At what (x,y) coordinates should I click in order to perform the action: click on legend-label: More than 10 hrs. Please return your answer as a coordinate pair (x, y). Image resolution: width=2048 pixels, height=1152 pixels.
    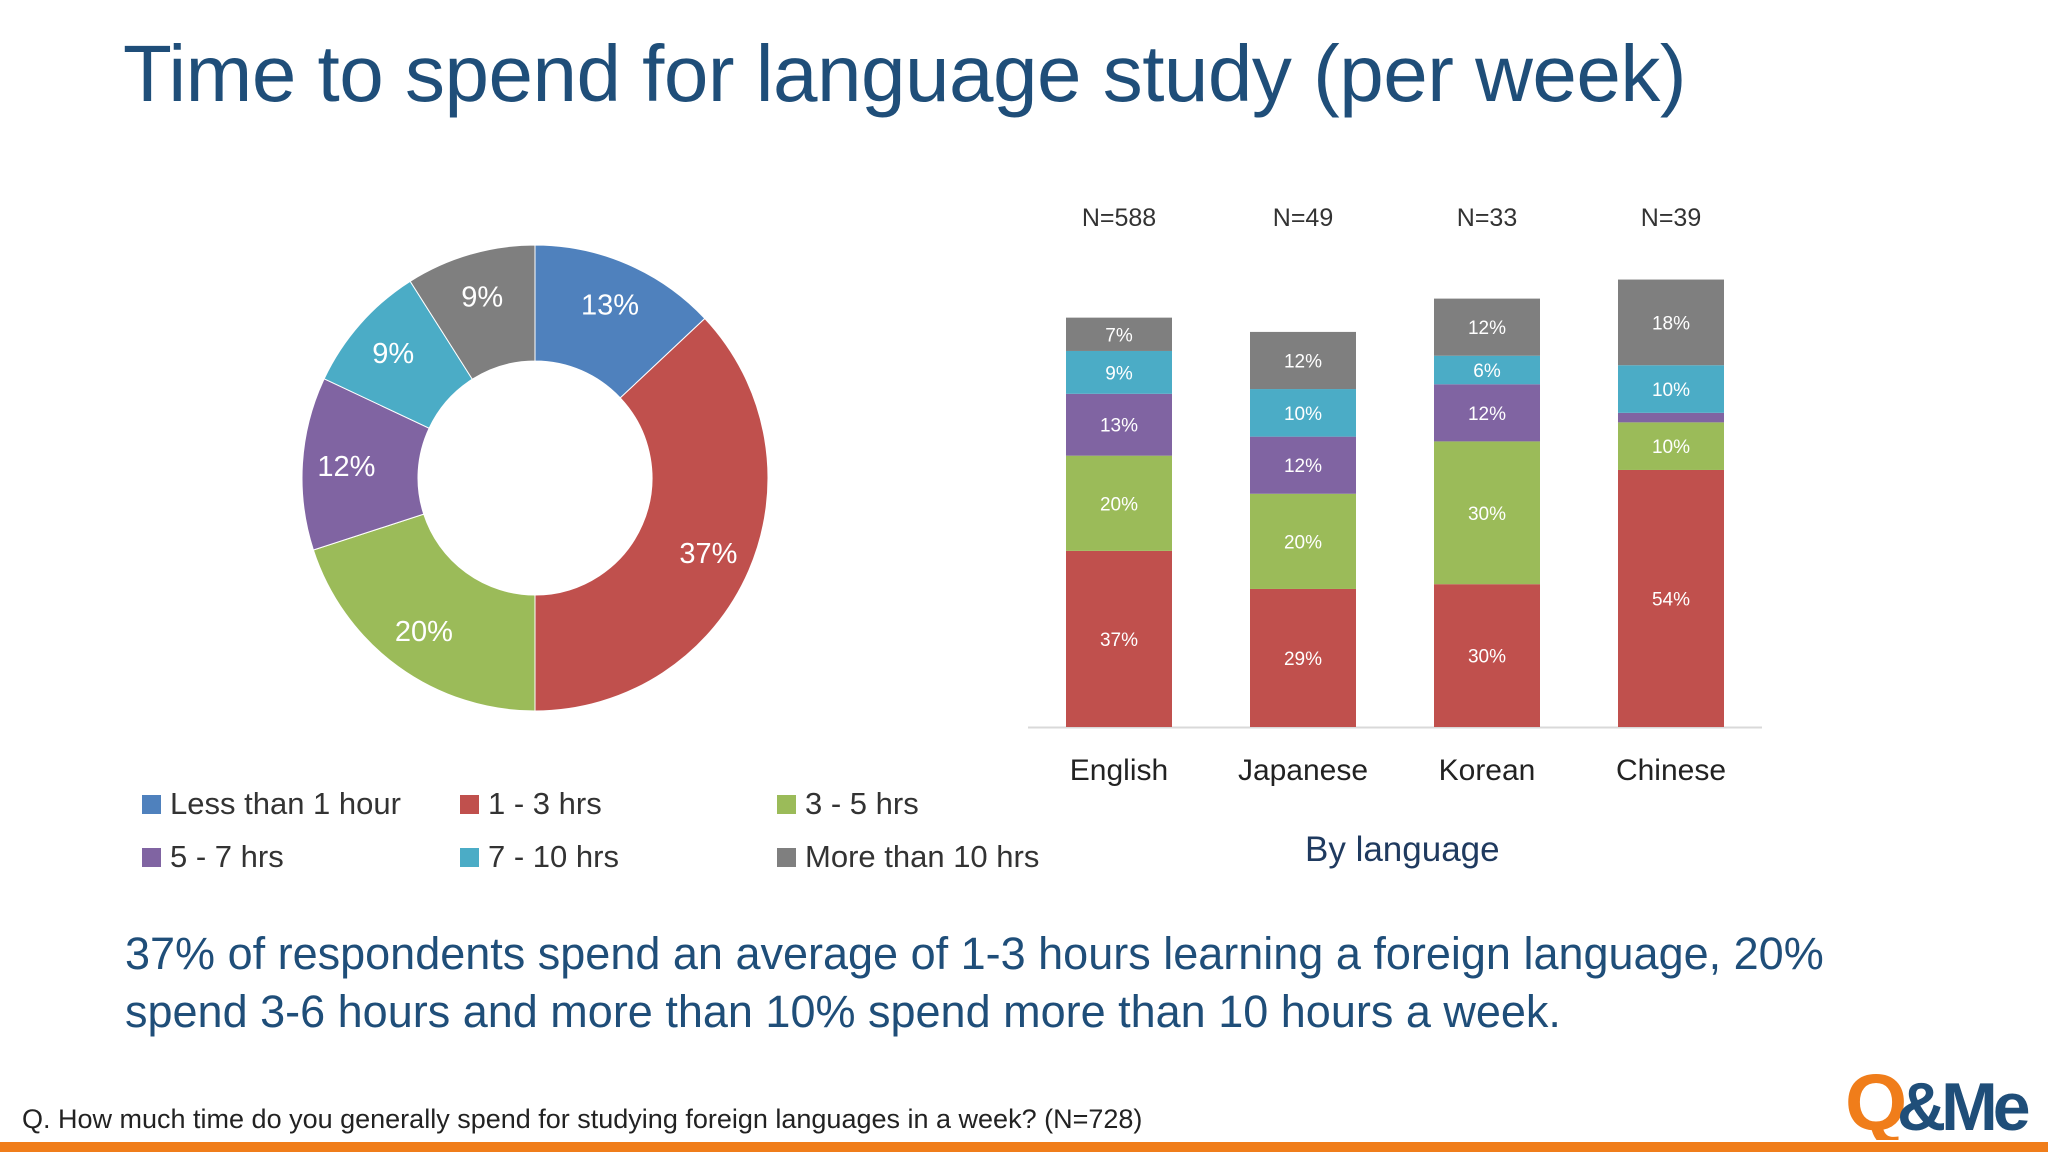
    Looking at the image, I should click on (922, 856).